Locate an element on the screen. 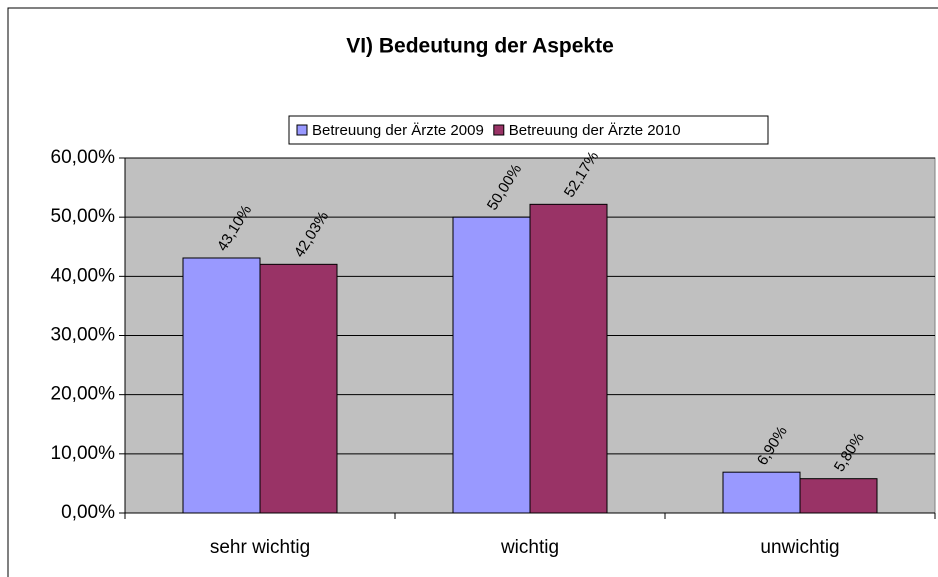  x-tick-label: unwichtig is located at coordinates (799, 547).